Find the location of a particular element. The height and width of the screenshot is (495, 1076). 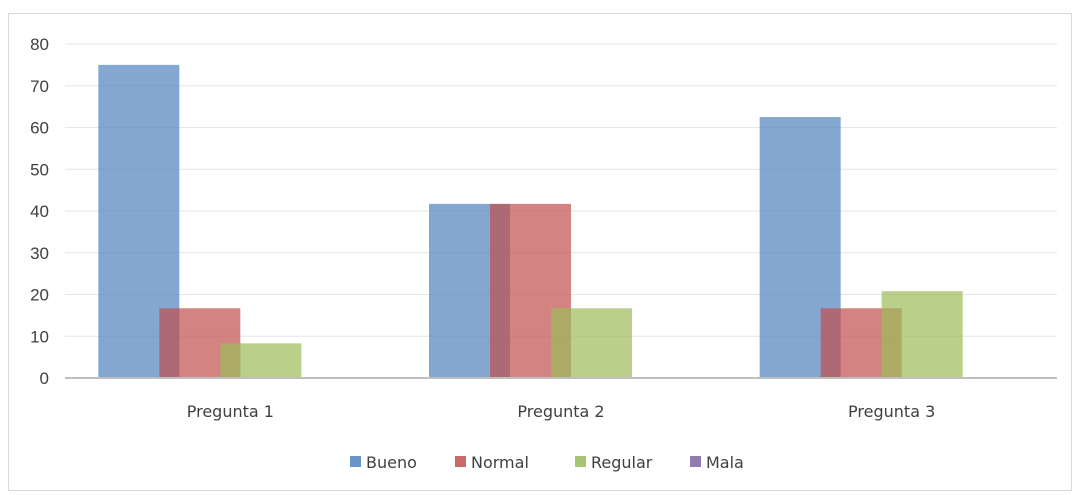

legend-label-regular: Regular is located at coordinates (622, 462).